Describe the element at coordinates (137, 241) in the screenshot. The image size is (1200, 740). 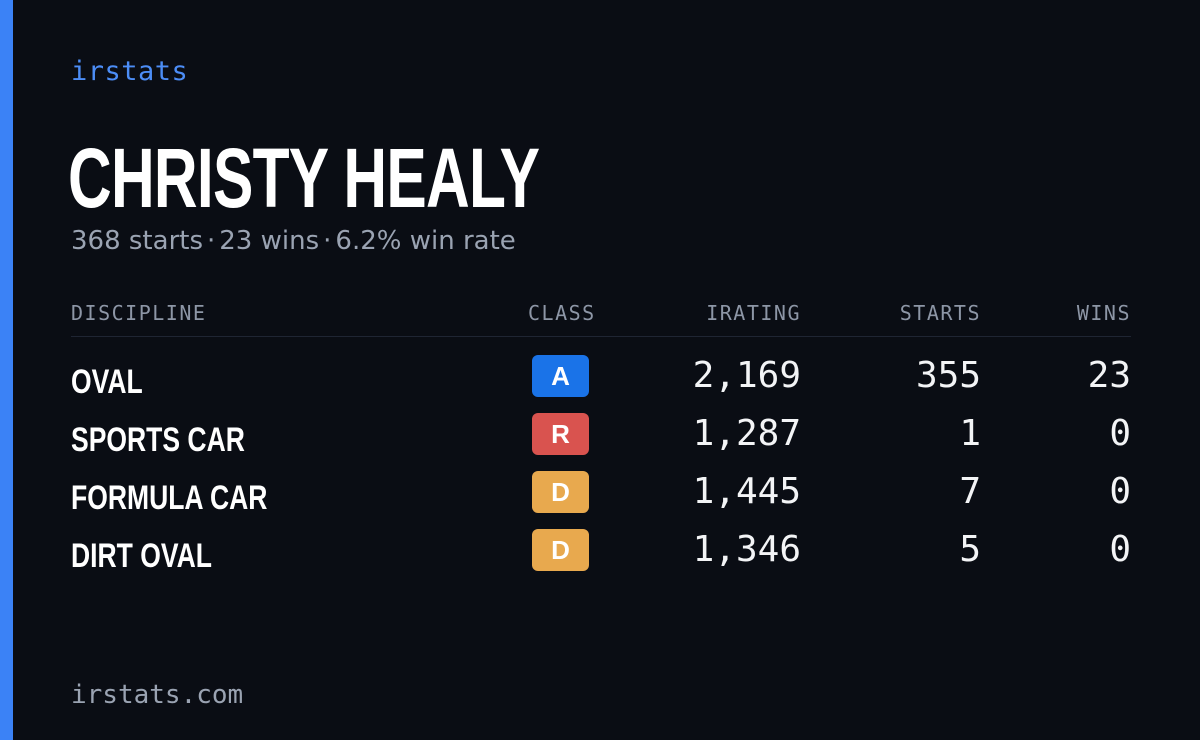
I see `summary-starts: 368 starts` at that location.